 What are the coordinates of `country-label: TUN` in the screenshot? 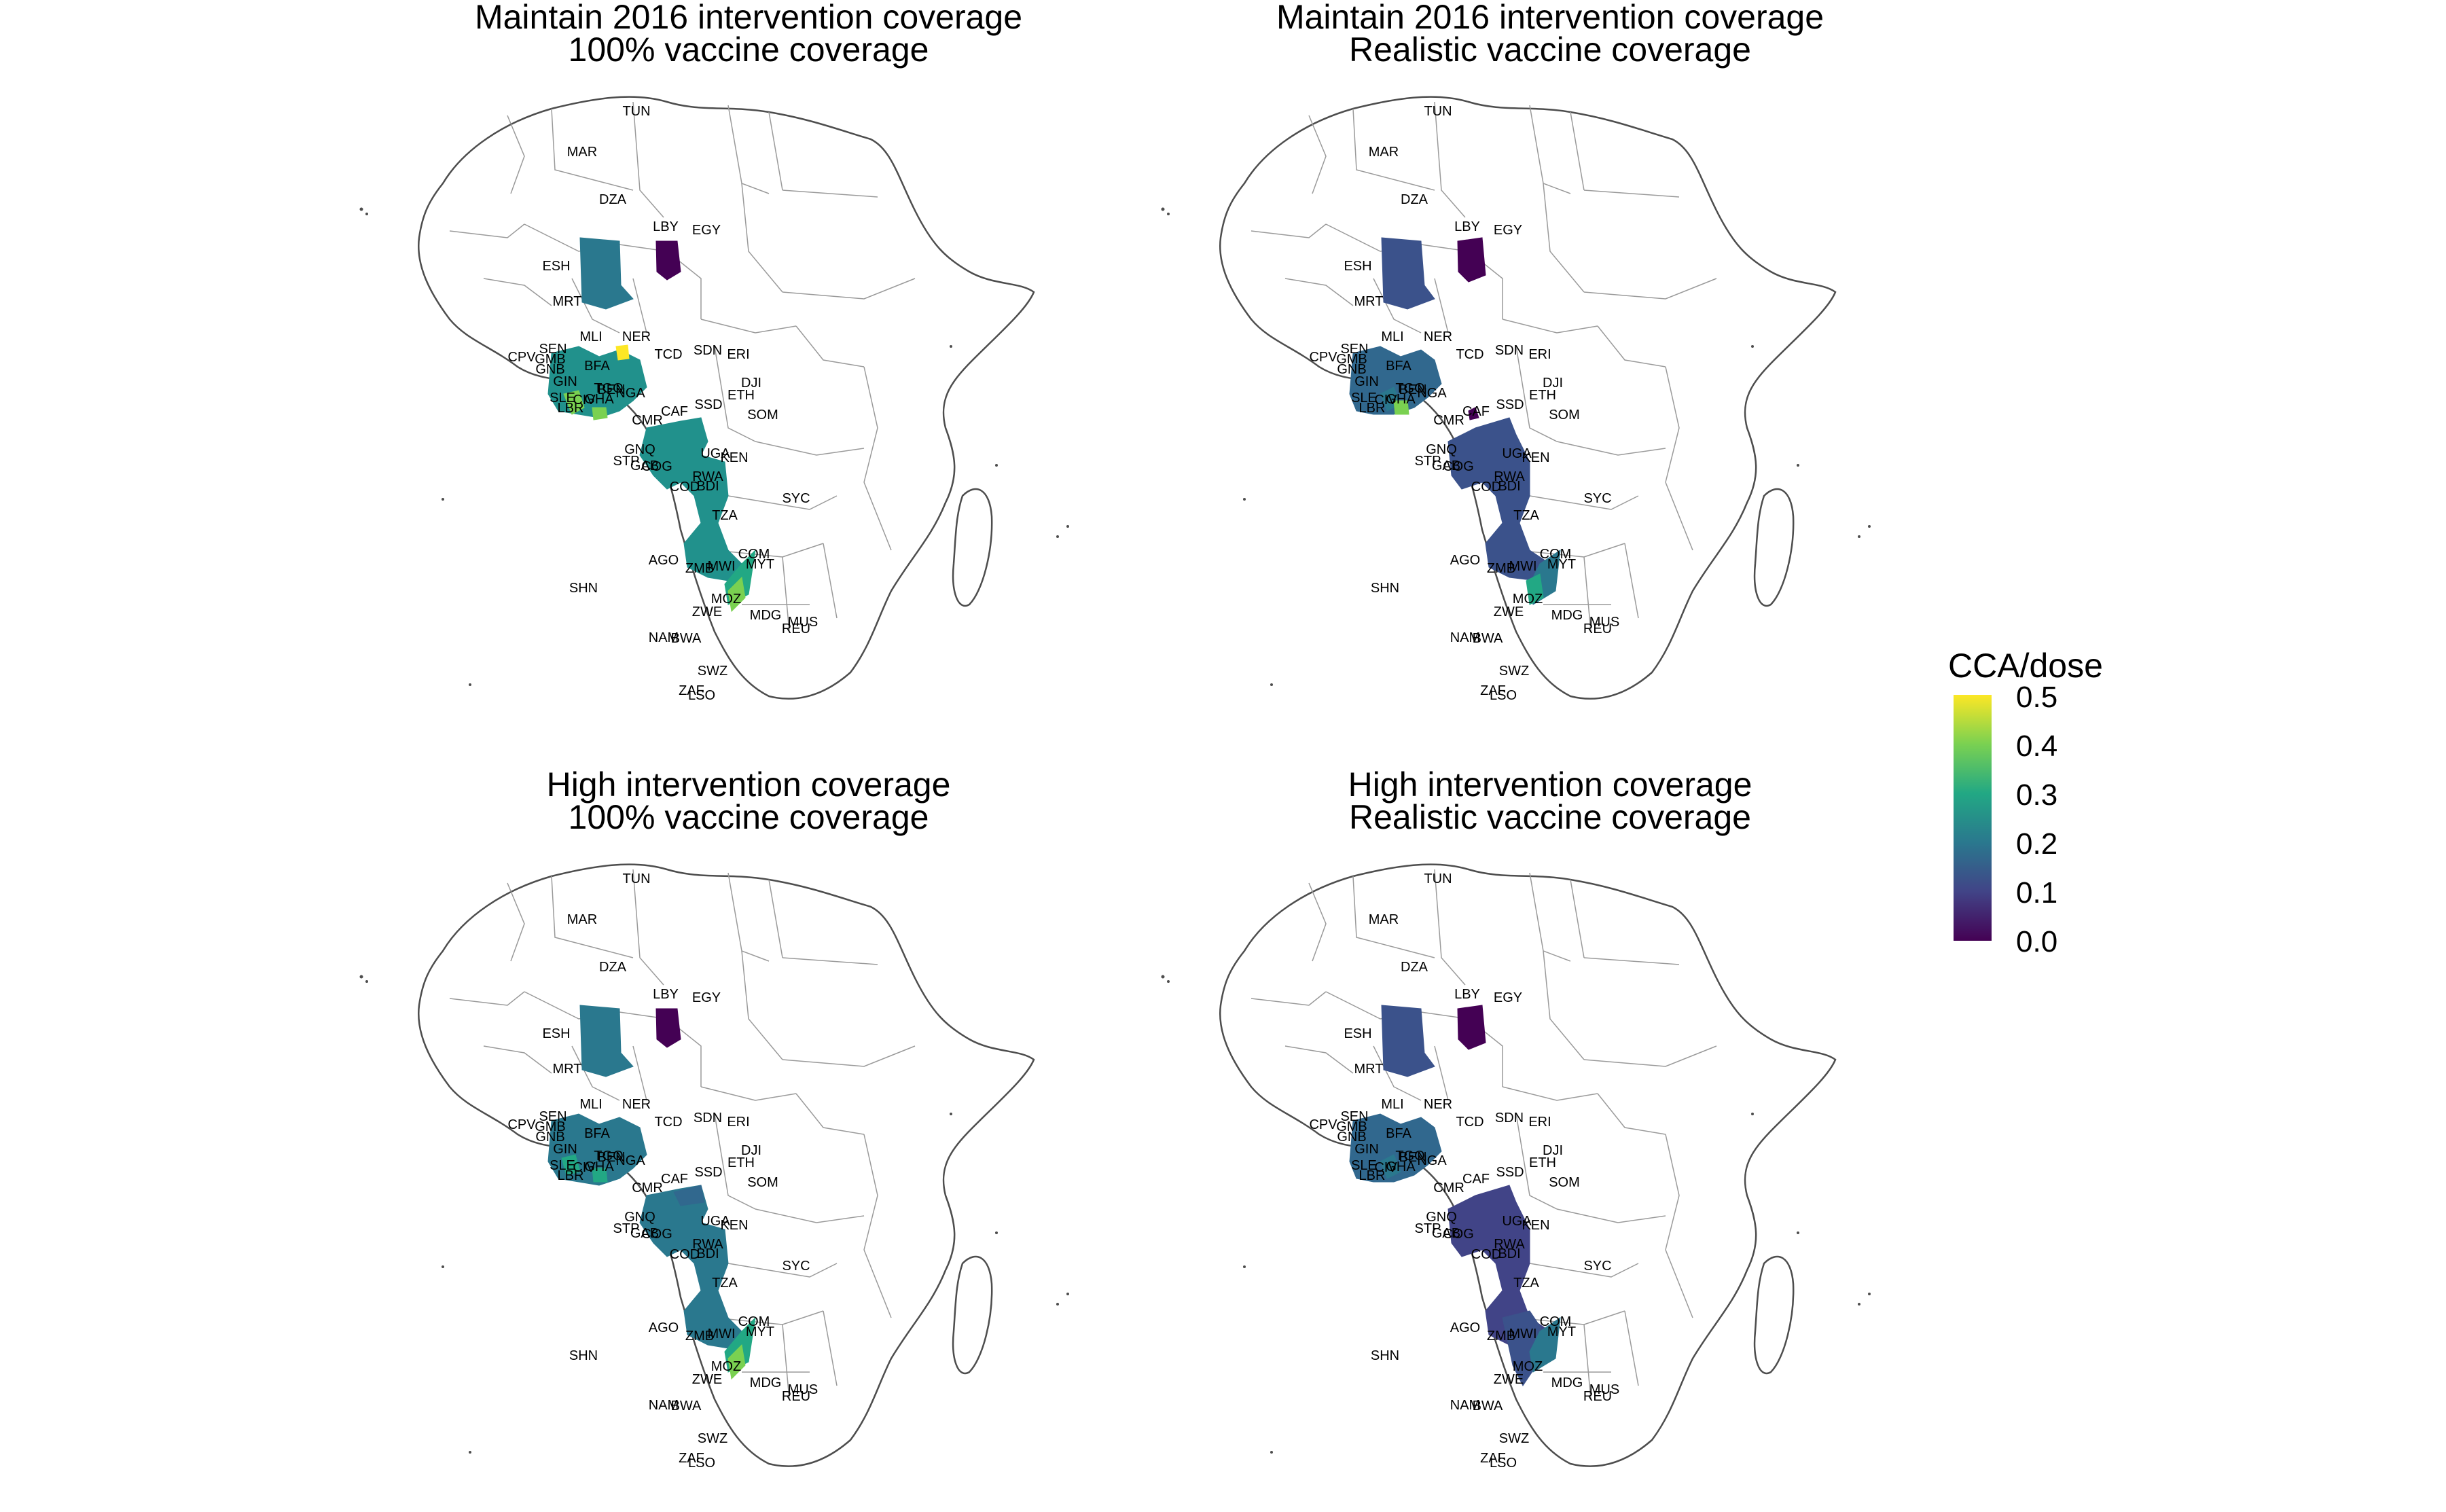 It's located at (1438, 112).